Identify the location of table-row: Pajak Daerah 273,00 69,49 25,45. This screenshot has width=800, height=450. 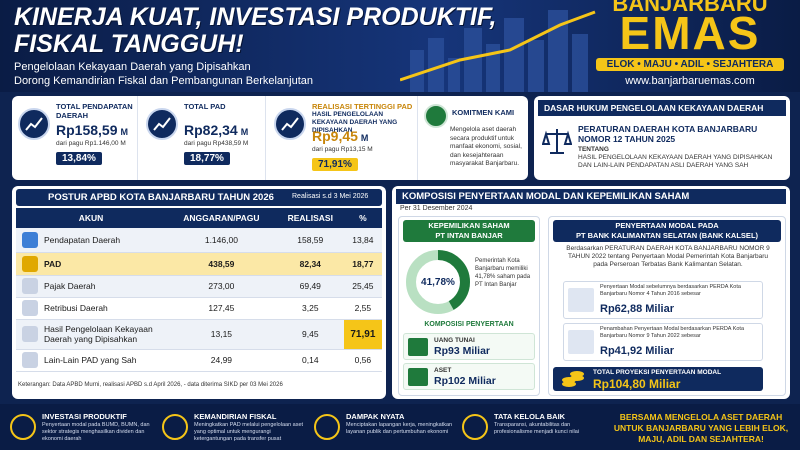
(199, 286).